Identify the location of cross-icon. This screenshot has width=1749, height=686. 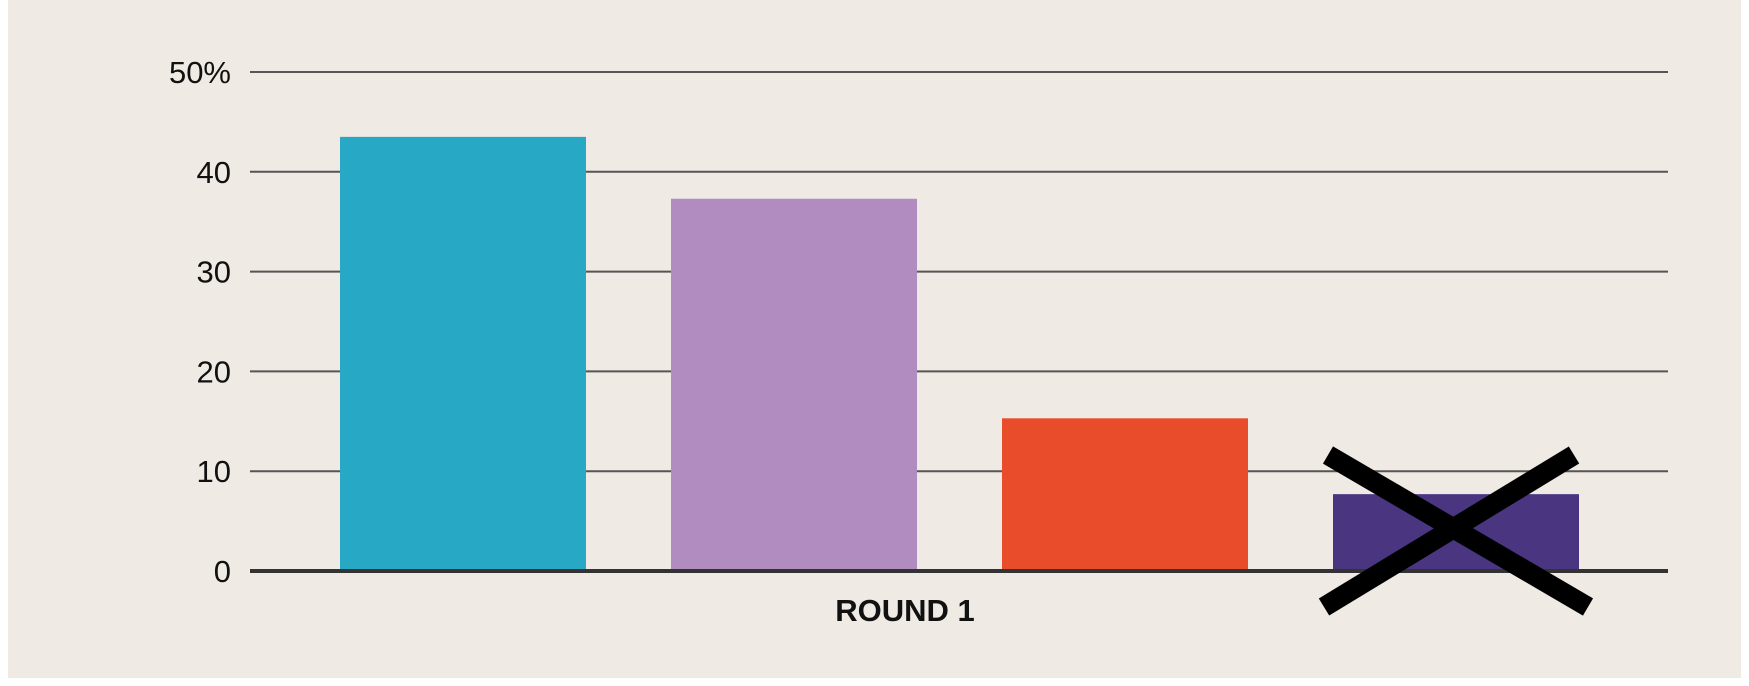
(1456, 531).